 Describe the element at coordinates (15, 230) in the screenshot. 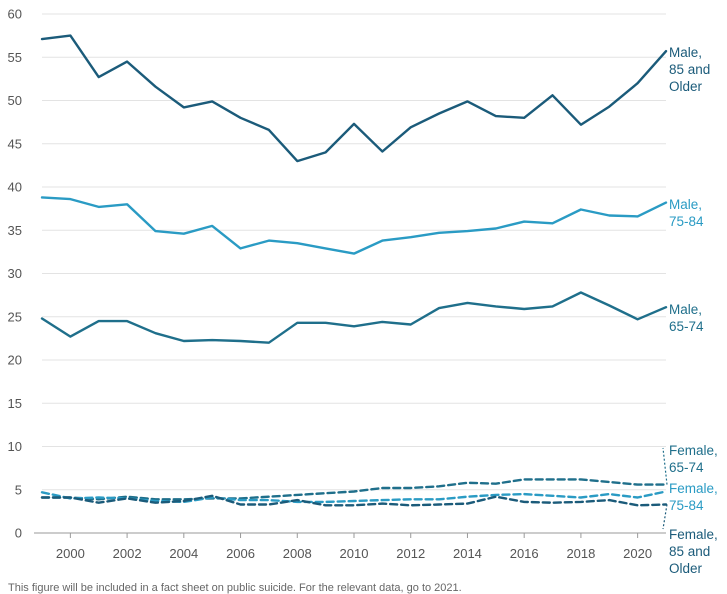

I see `y-tick-label-35: 35` at that location.